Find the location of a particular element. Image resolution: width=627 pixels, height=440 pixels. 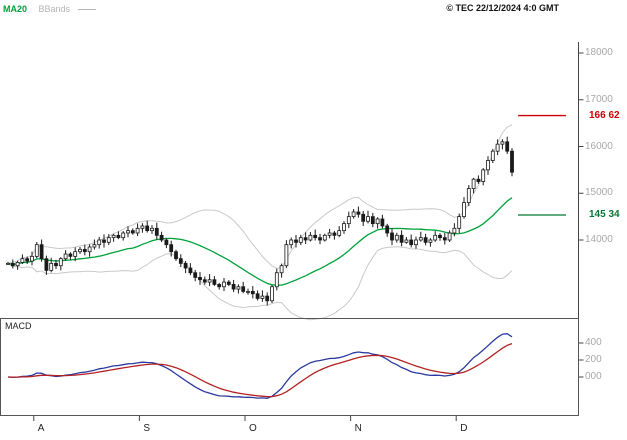

bband-lower-line is located at coordinates (260, 283).